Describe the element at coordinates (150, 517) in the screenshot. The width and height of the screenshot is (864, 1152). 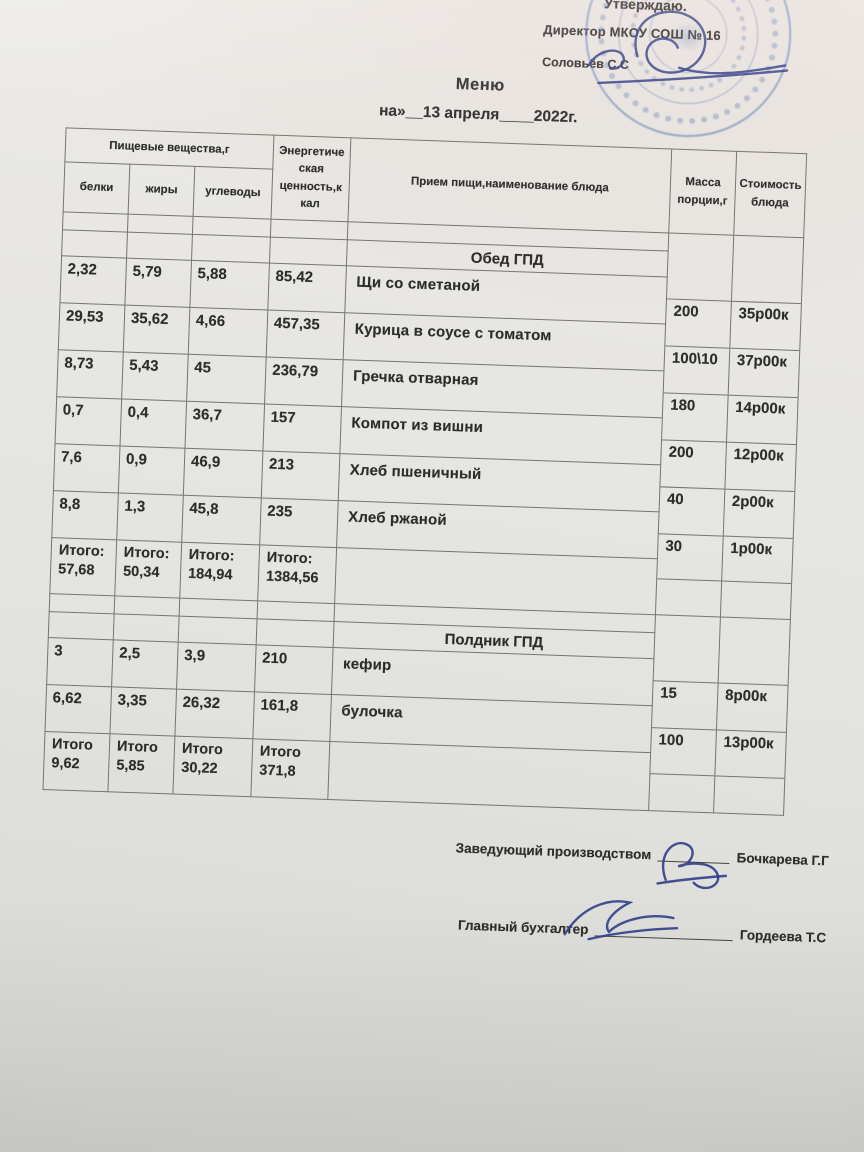
I see `fat-cell: 1,3` at that location.